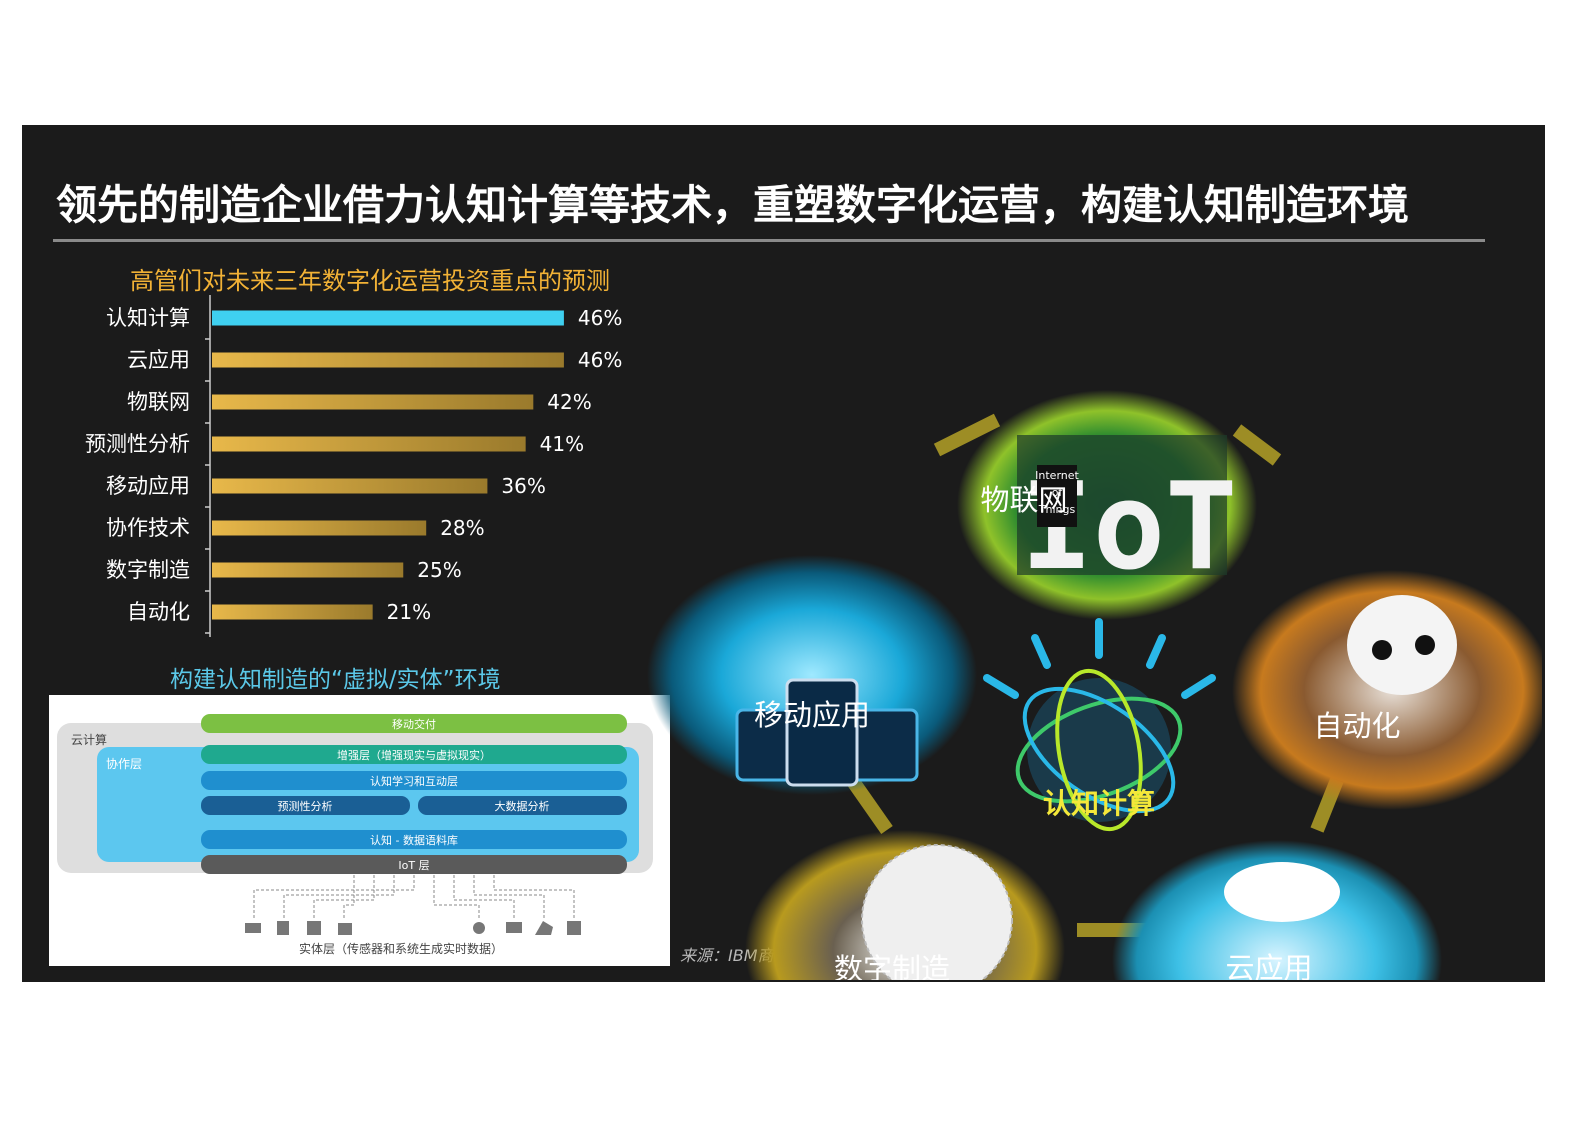  I want to click on sensor-connectors, so click(414, 897).